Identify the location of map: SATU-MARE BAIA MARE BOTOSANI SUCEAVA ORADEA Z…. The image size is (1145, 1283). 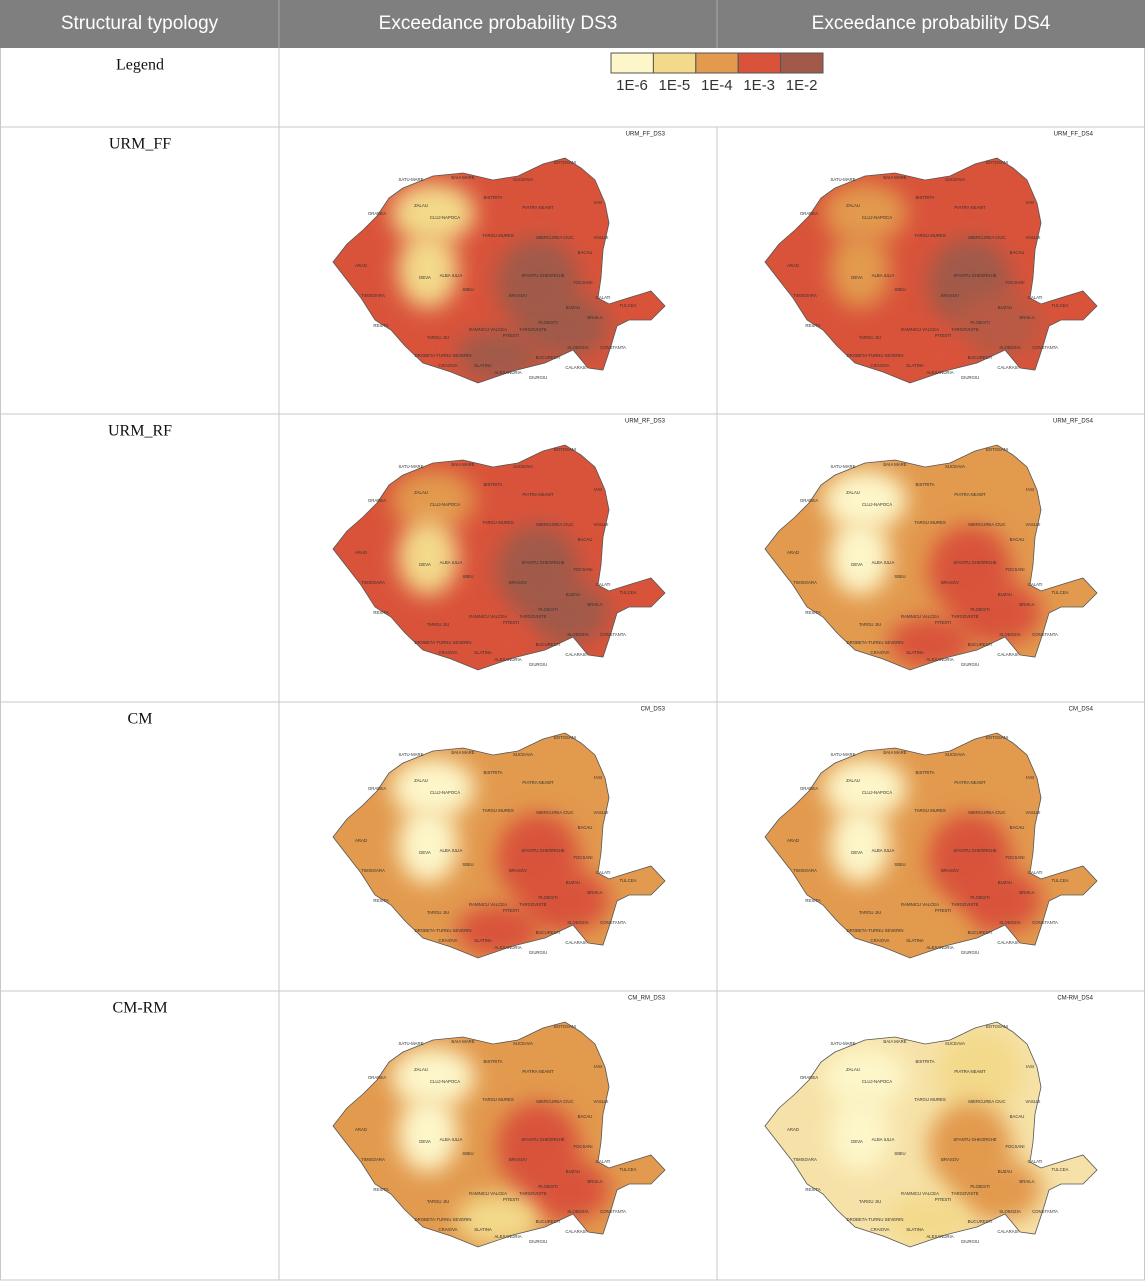
(931, 270).